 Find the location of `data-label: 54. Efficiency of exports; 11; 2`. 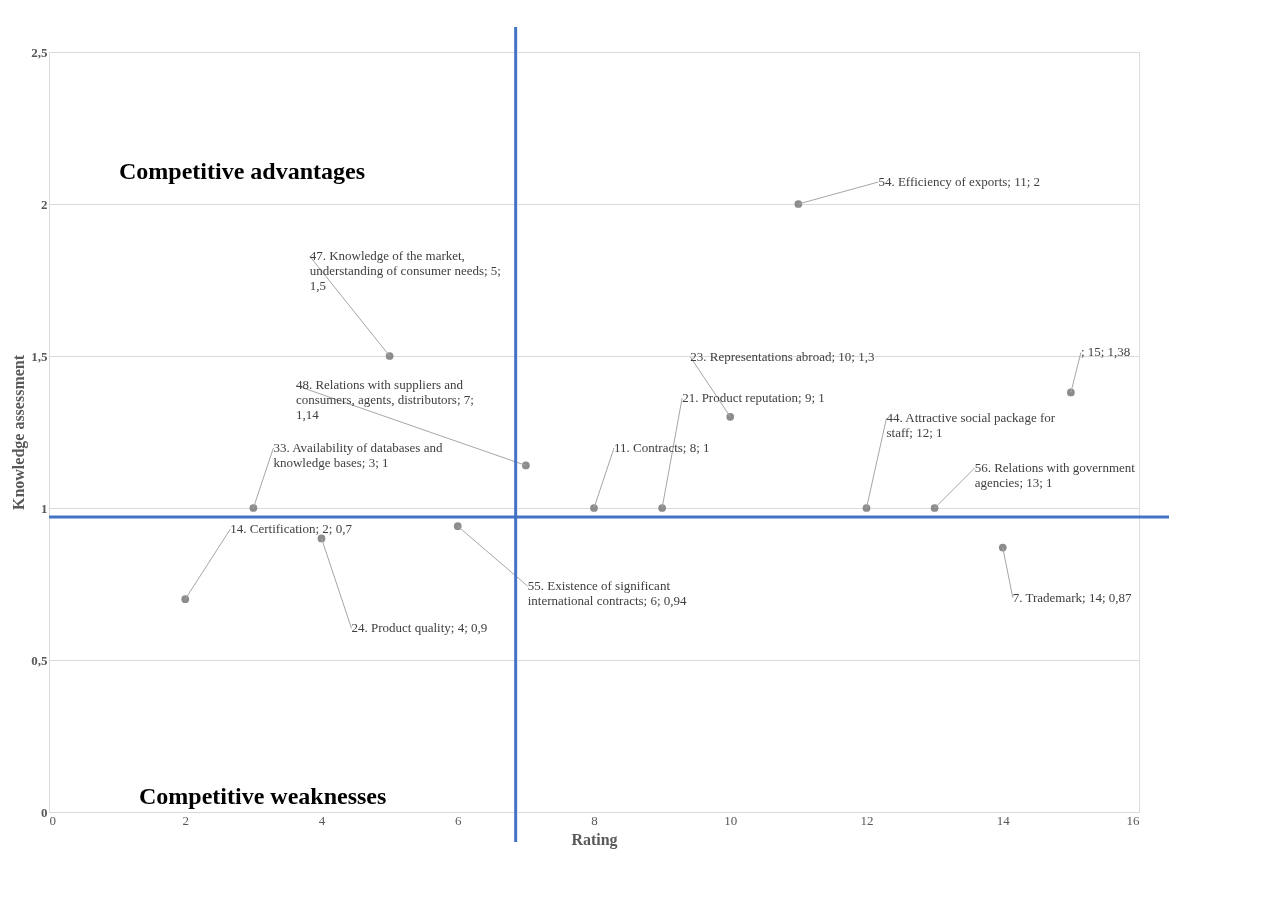

data-label: 54. Efficiency of exports; 11; 2 is located at coordinates (959, 181).